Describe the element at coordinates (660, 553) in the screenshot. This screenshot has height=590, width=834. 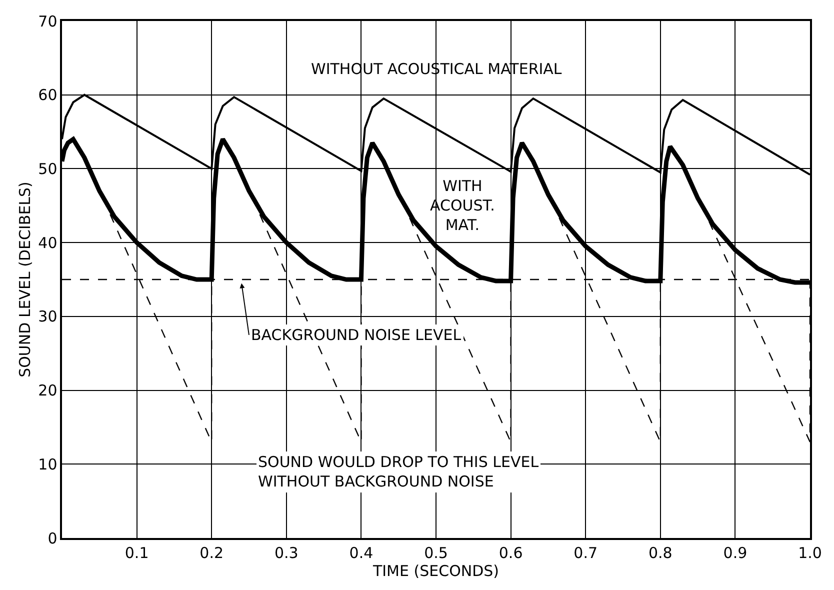
I see `x-tick-label: 0.8` at that location.